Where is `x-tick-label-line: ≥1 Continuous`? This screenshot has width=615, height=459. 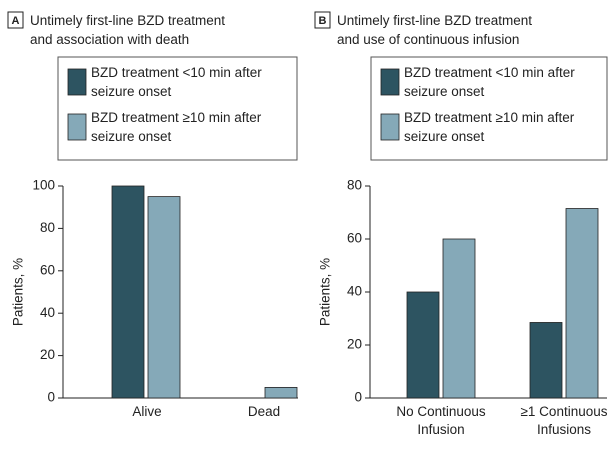 x-tick-label-line: ≥1 Continuous is located at coordinates (564, 411).